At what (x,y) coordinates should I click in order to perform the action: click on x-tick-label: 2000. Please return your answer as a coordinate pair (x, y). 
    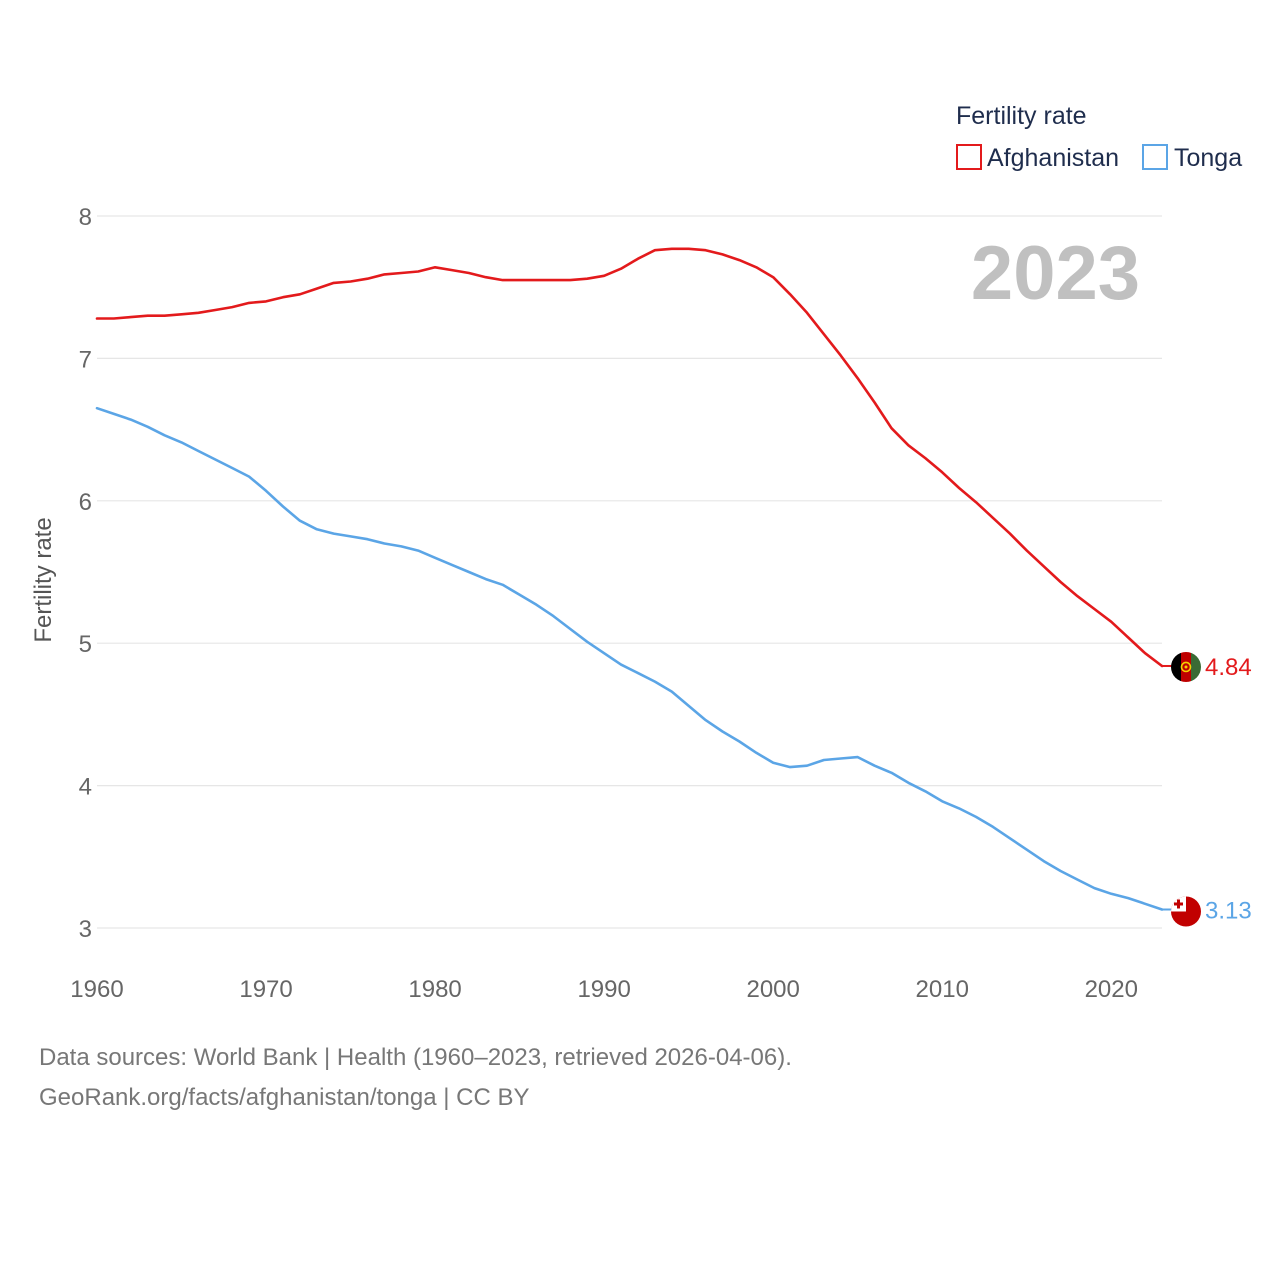
    Looking at the image, I should click on (772, 989).